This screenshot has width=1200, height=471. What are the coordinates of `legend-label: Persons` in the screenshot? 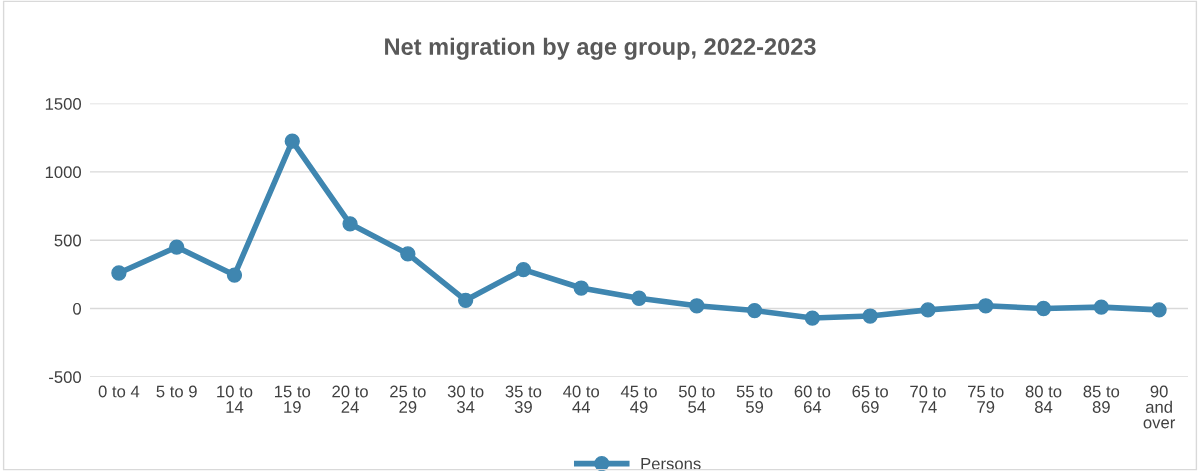 It's located at (671, 463).